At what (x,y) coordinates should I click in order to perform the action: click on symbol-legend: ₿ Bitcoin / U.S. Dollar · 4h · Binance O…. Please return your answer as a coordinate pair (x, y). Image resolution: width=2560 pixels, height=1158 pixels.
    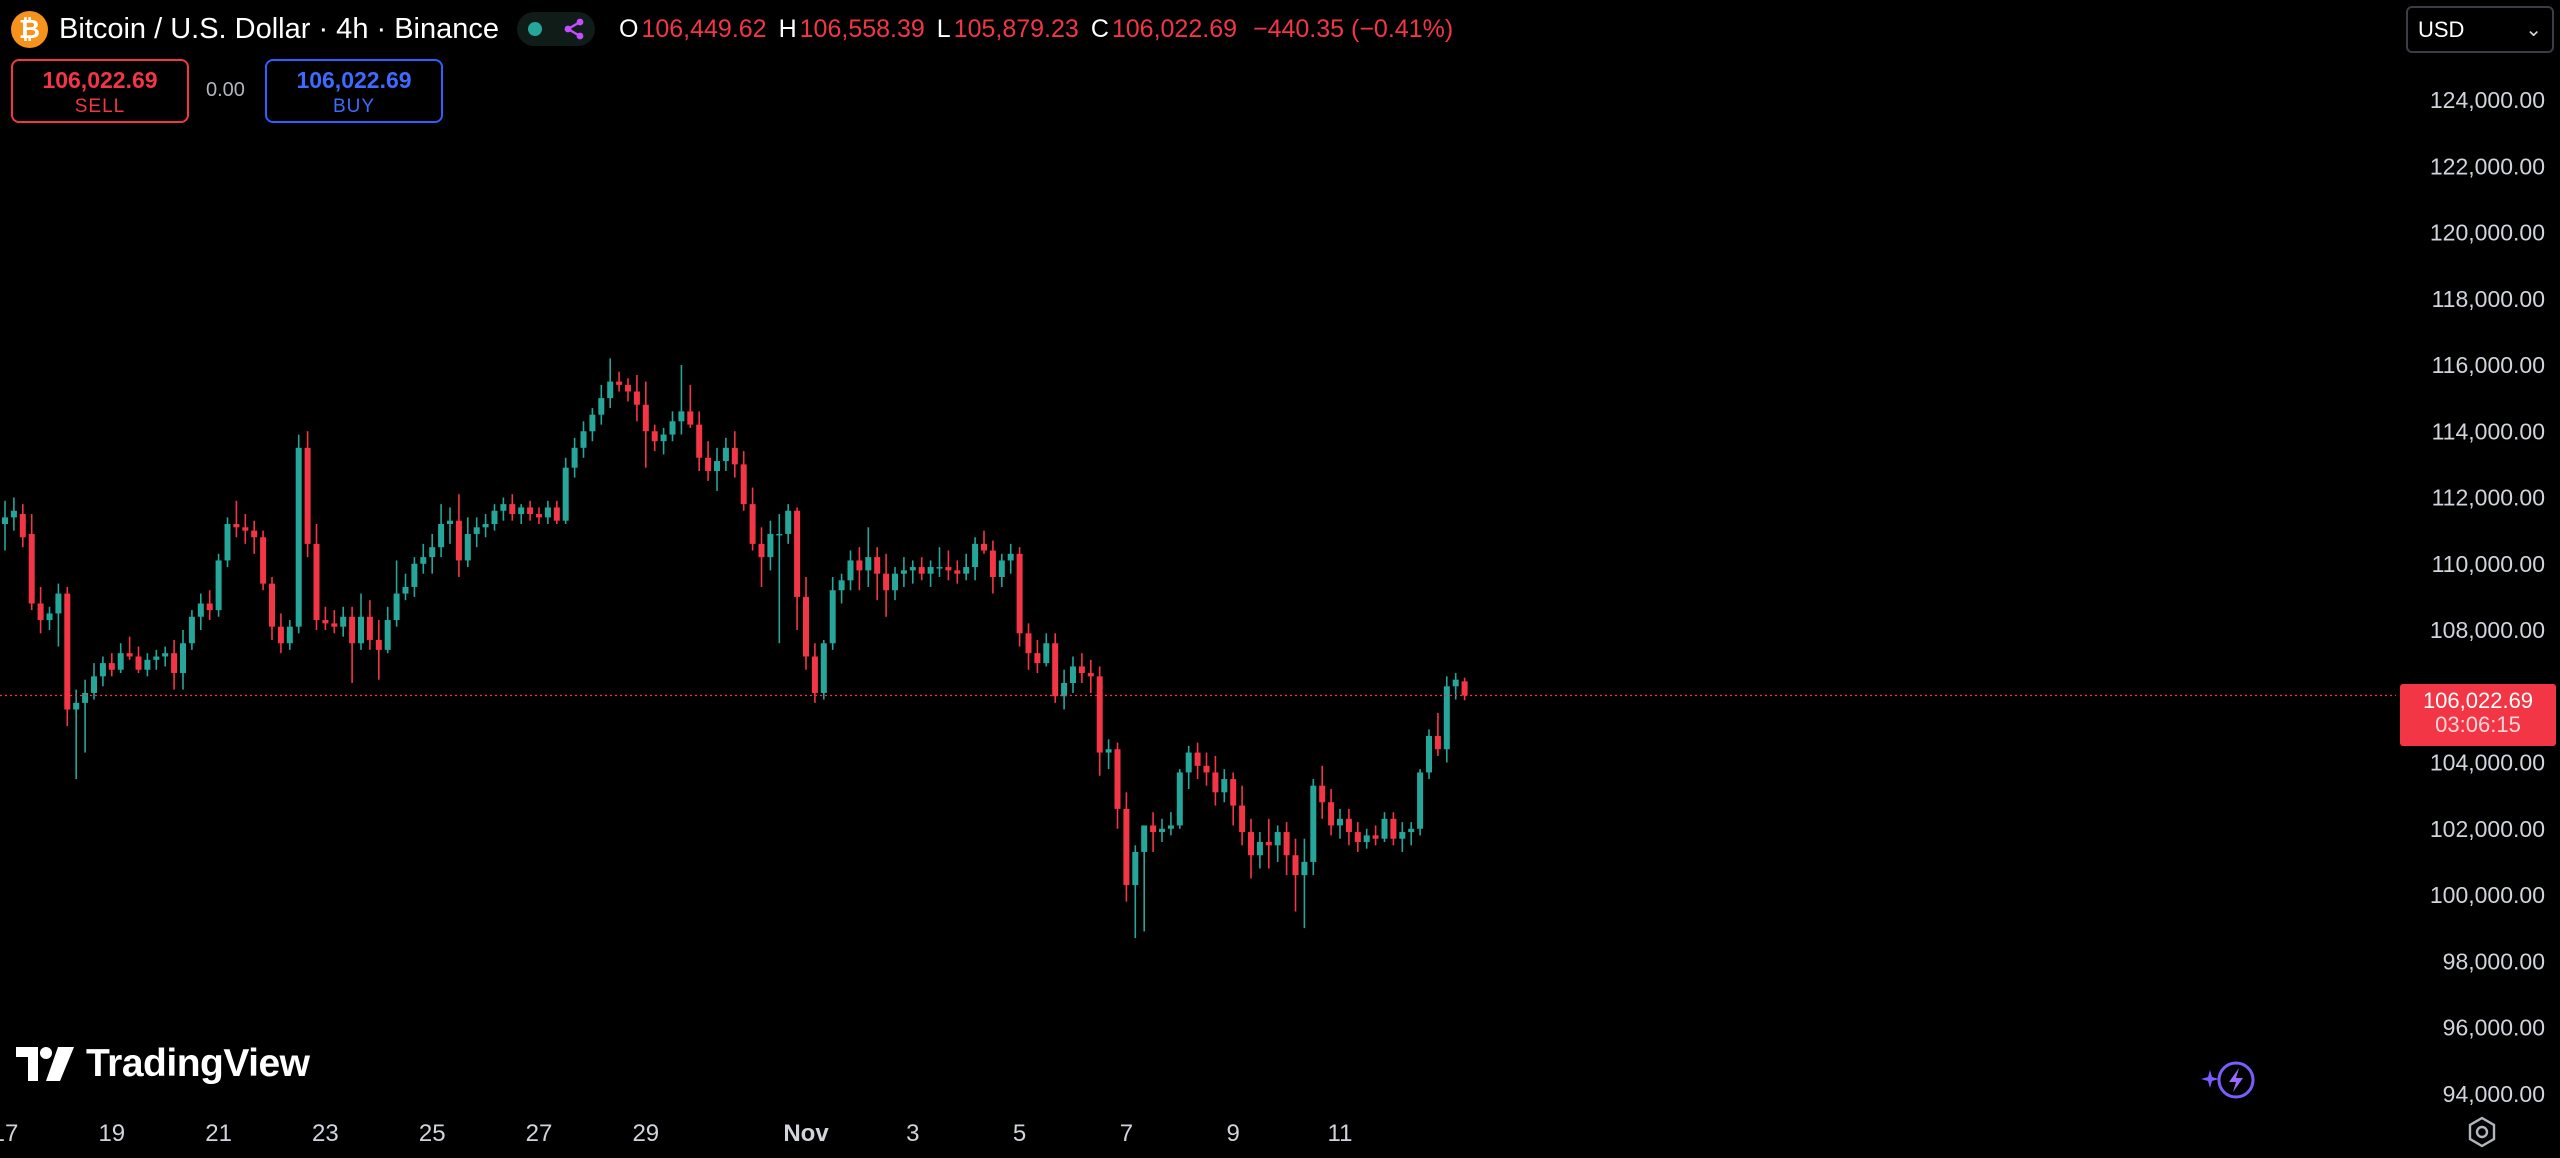
    Looking at the image, I should click on (732, 29).